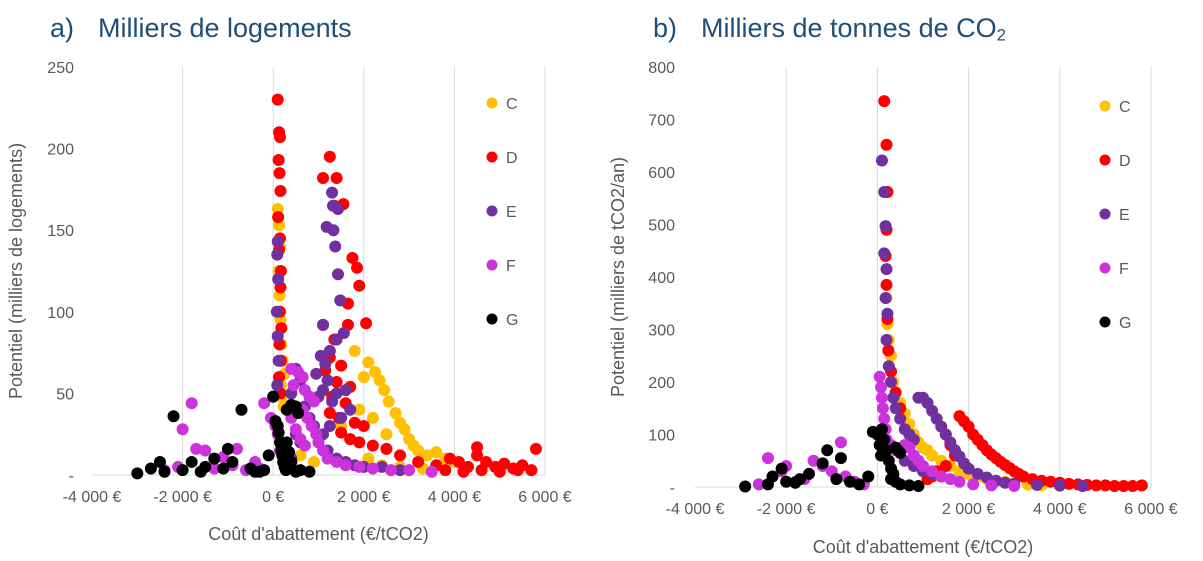 Image resolution: width=1203 pixels, height=561 pixels. What do you see at coordinates (71, 476) in the screenshot?
I see `y-tick-label: -` at bounding box center [71, 476].